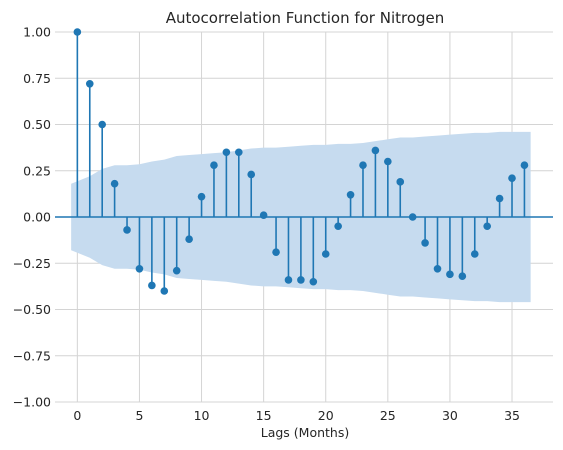 The image size is (563, 450). I want to click on x-tick-label: 25, so click(388, 415).